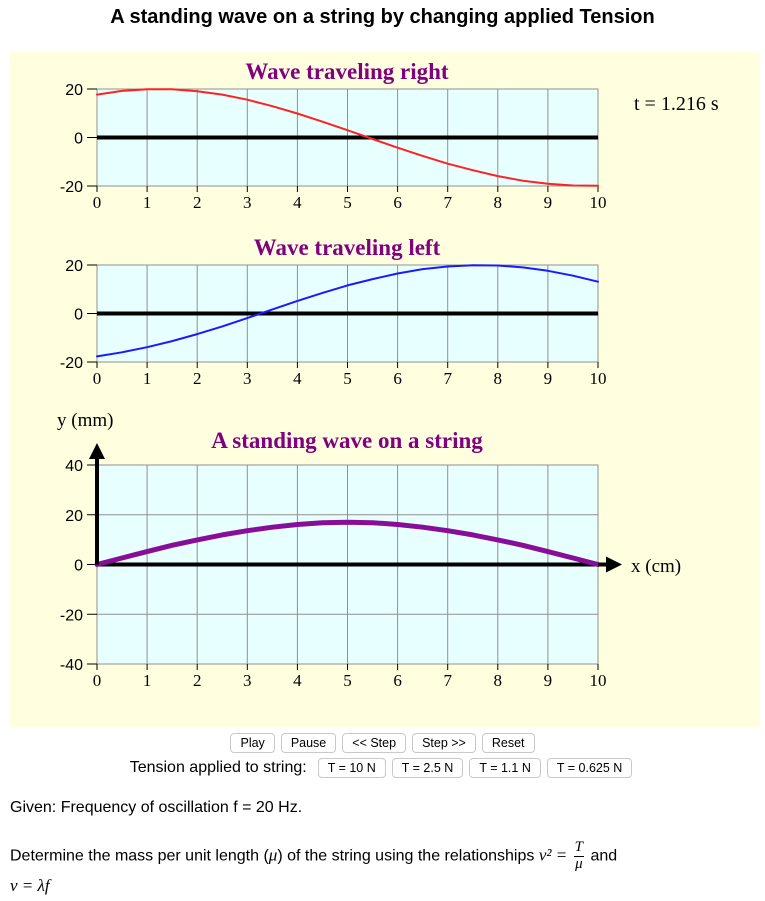  Describe the element at coordinates (347, 247) in the screenshot. I see `left-wave-title: Wave traveling left` at that location.